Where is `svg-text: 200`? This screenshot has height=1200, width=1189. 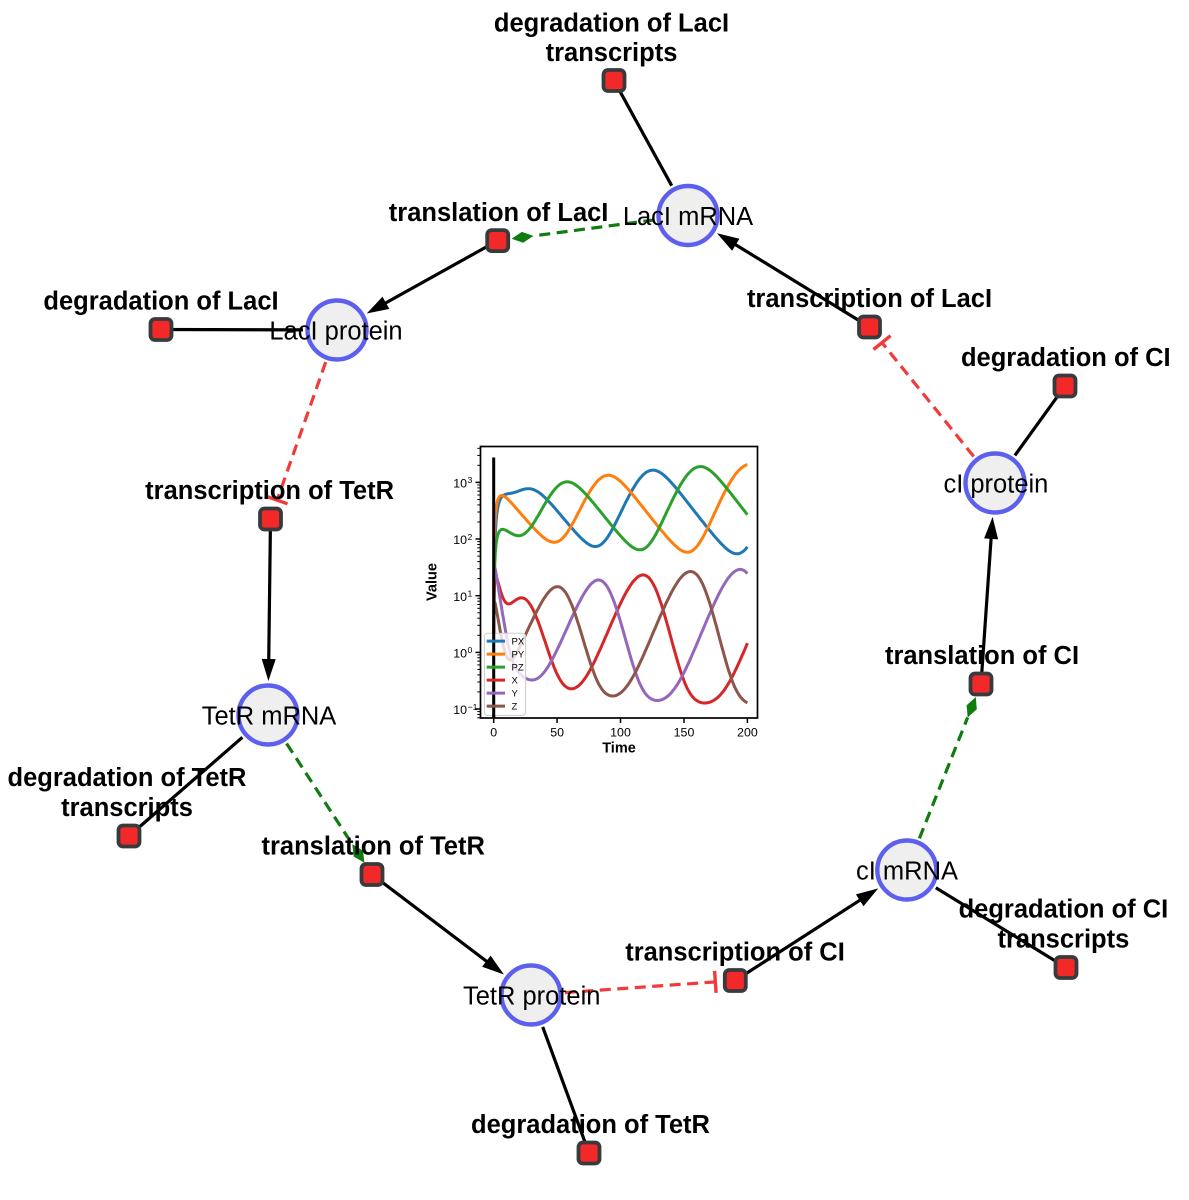
svg-text: 200 is located at coordinates (747, 733).